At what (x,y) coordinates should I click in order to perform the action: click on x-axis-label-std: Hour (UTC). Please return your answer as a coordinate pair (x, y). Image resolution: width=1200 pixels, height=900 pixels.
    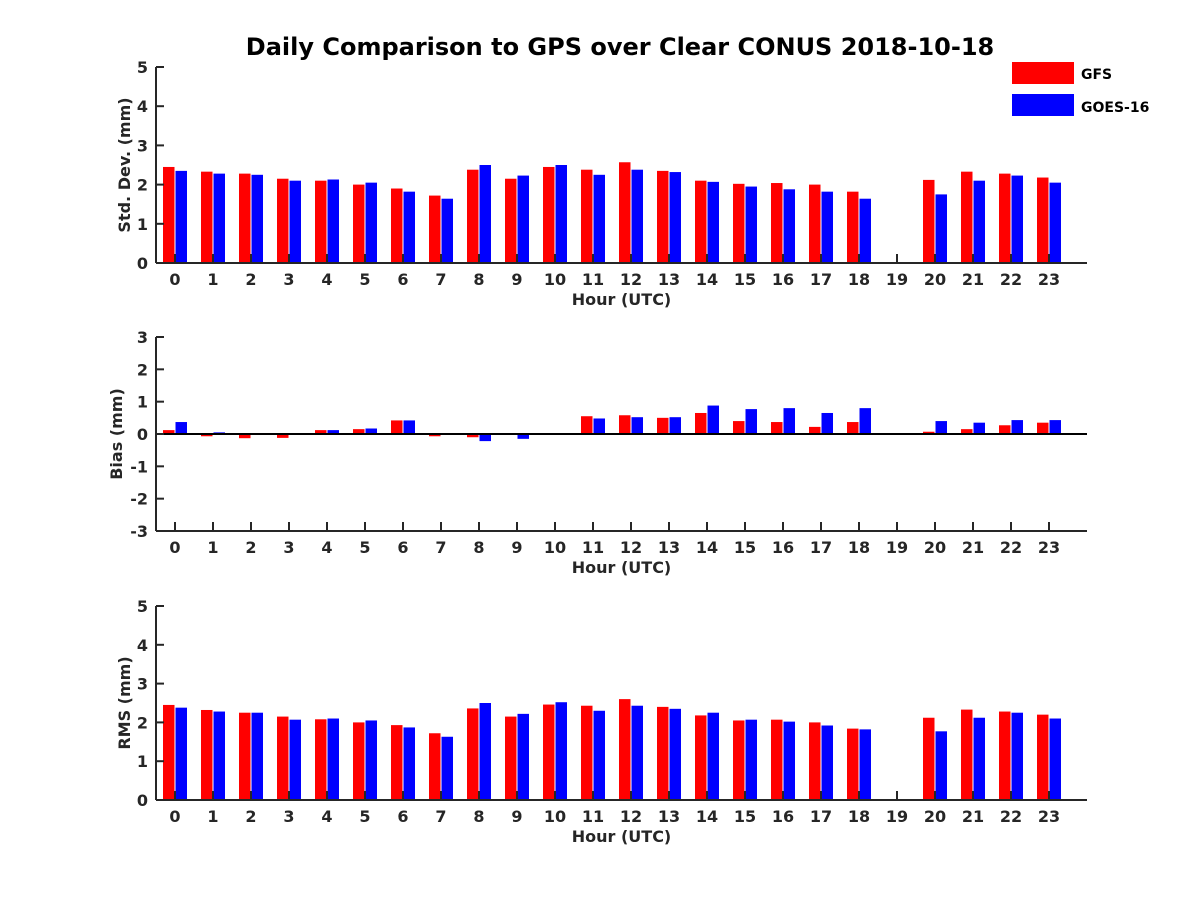
    Looking at the image, I should click on (622, 299).